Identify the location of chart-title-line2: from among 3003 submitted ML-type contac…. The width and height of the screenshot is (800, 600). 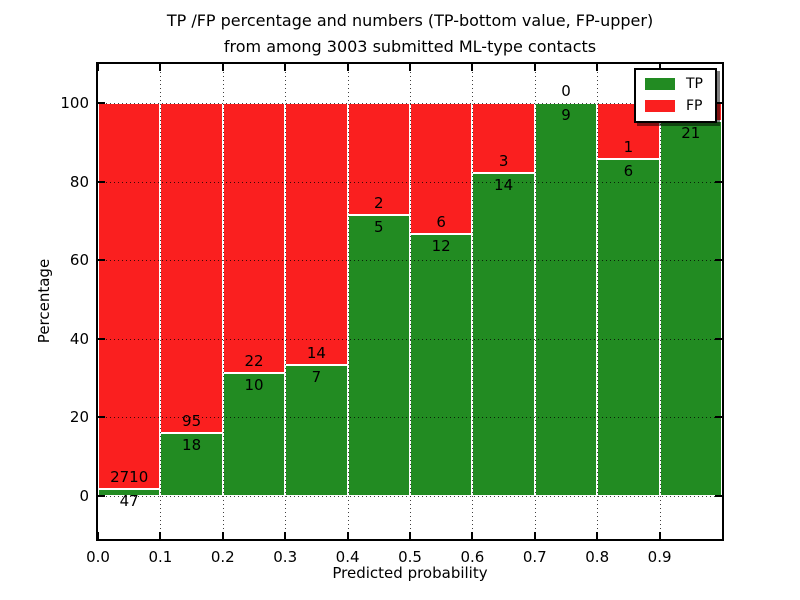
(410, 46).